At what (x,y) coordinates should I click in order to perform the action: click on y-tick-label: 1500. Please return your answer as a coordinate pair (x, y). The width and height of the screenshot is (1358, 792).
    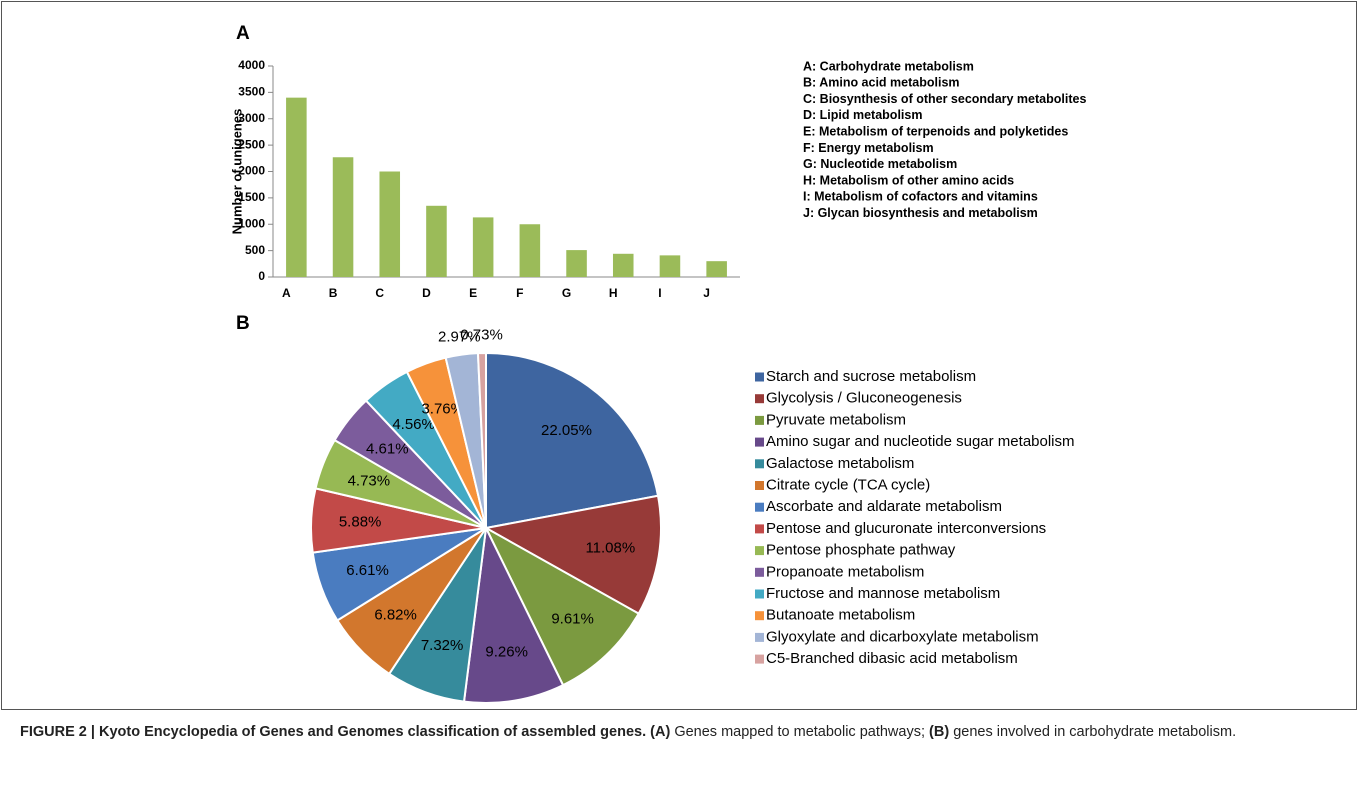
    Looking at the image, I should click on (251, 197).